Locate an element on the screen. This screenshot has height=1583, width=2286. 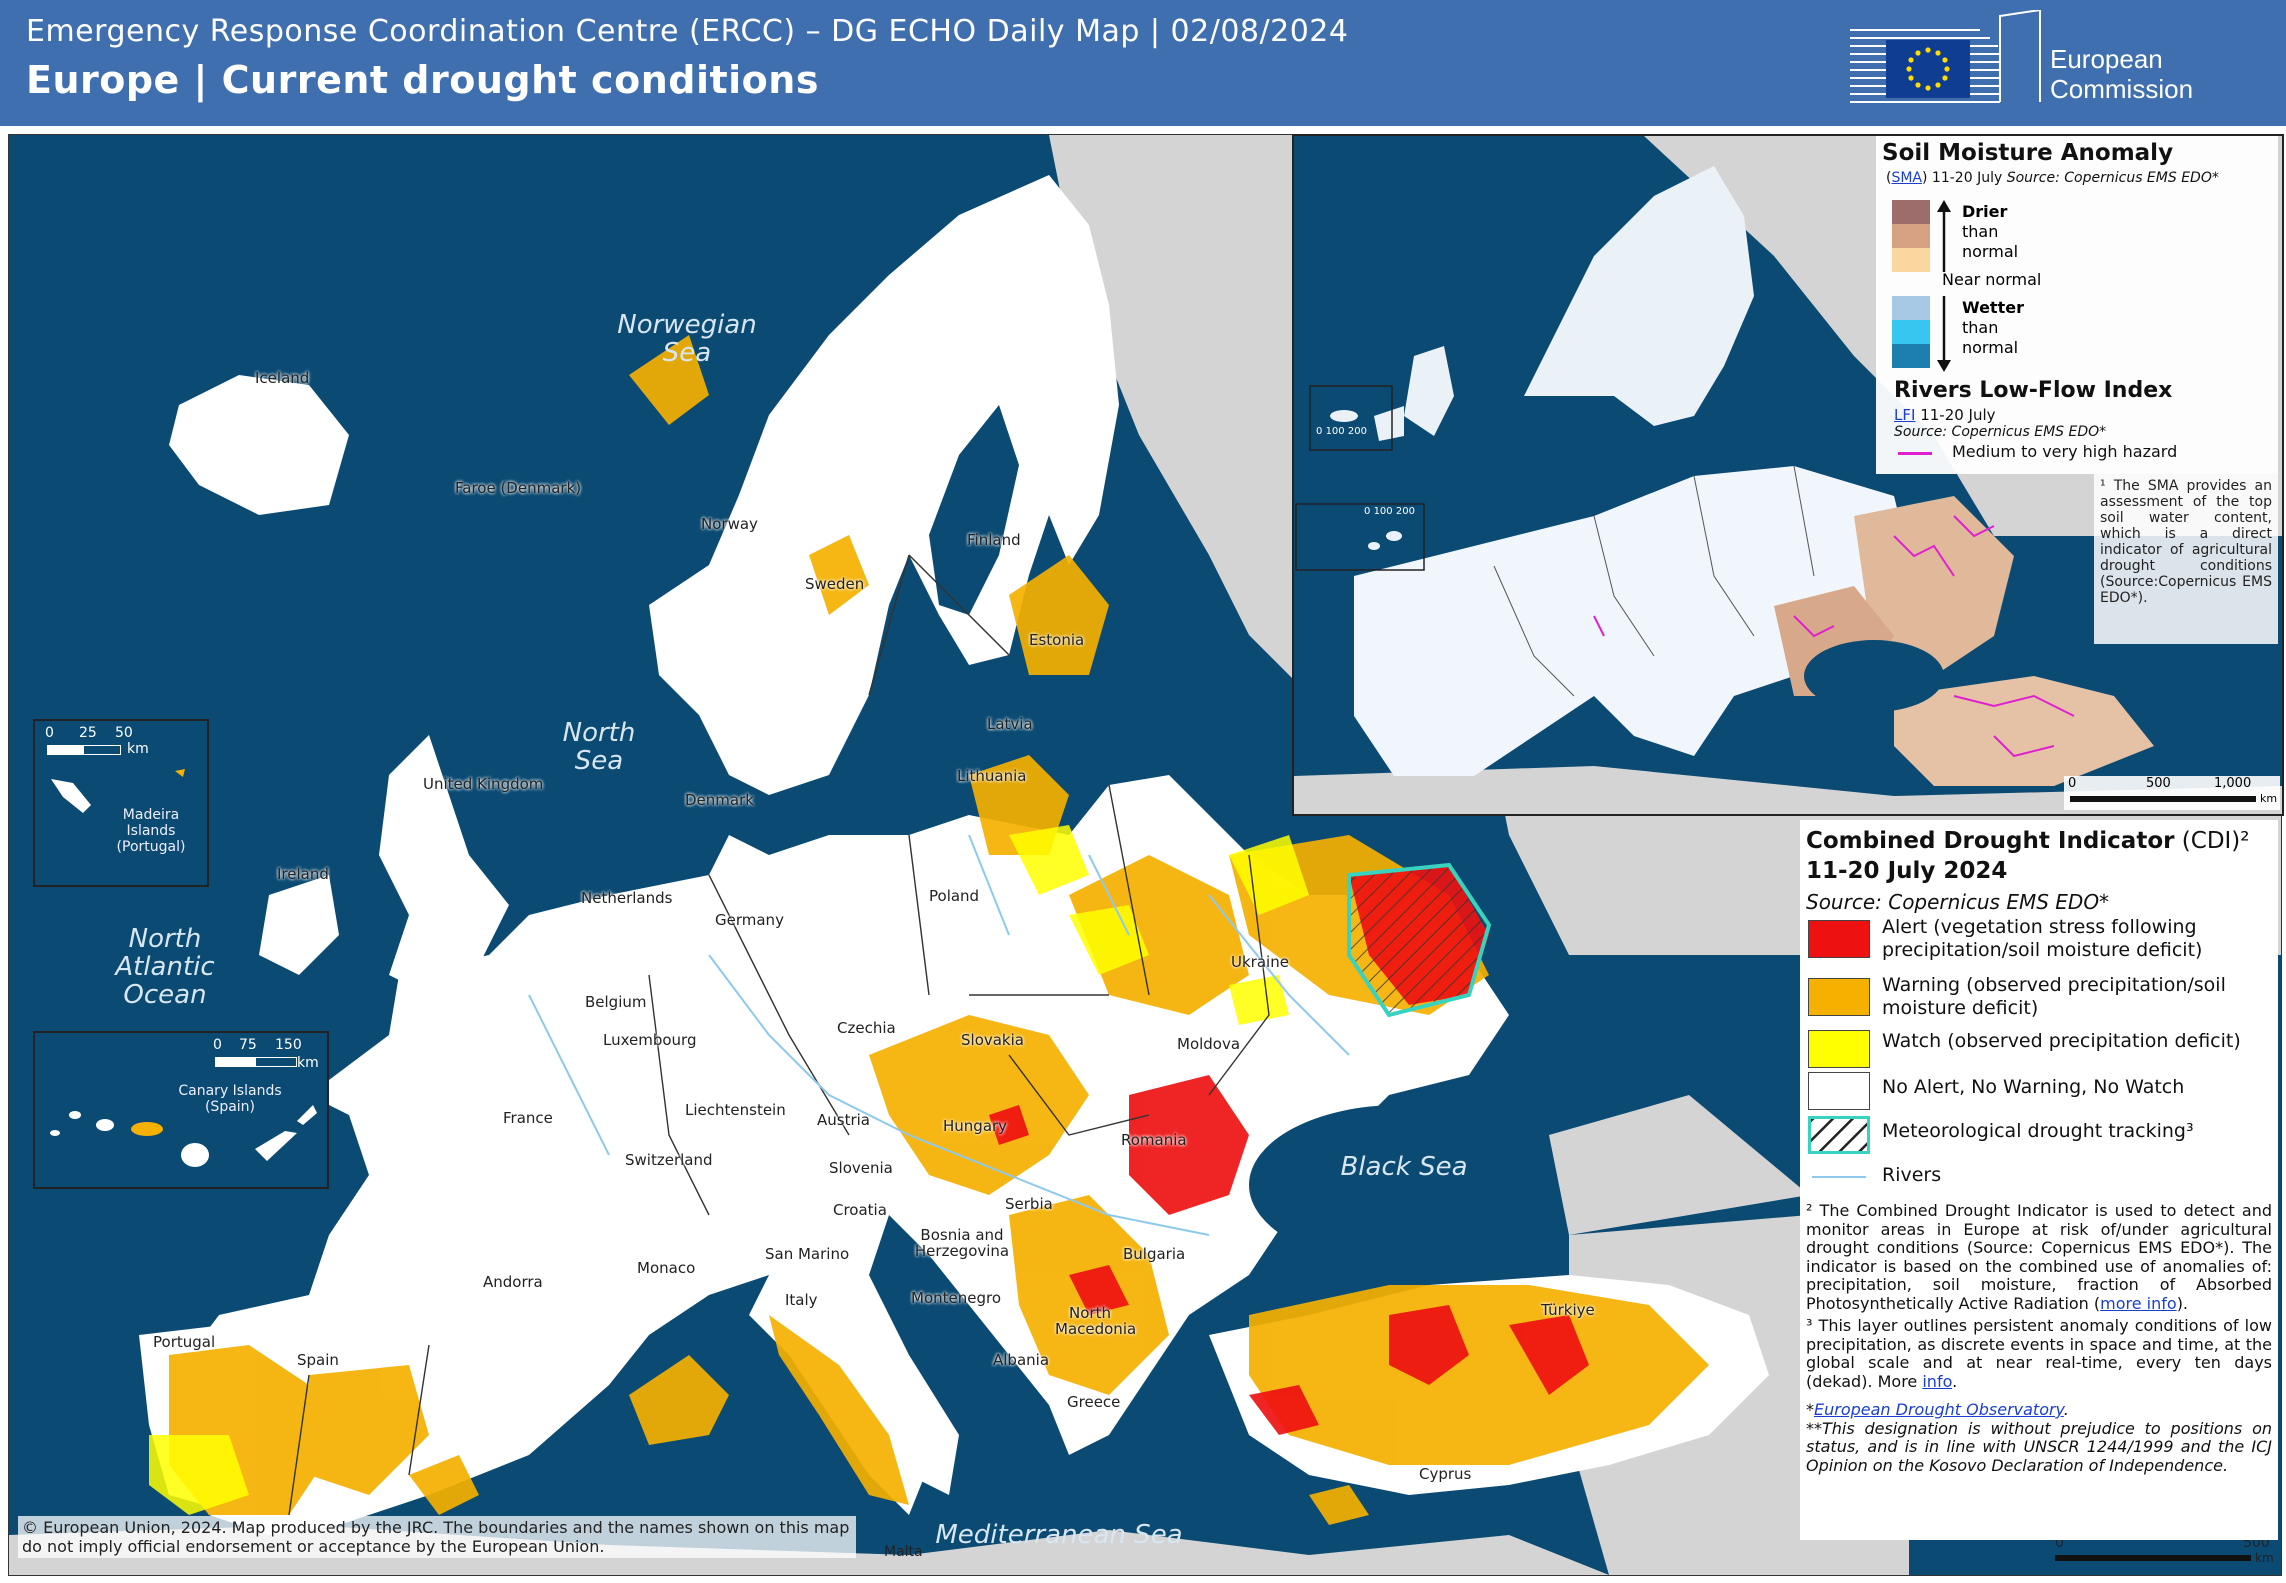
country-label: Estonia is located at coordinates (1057, 640).